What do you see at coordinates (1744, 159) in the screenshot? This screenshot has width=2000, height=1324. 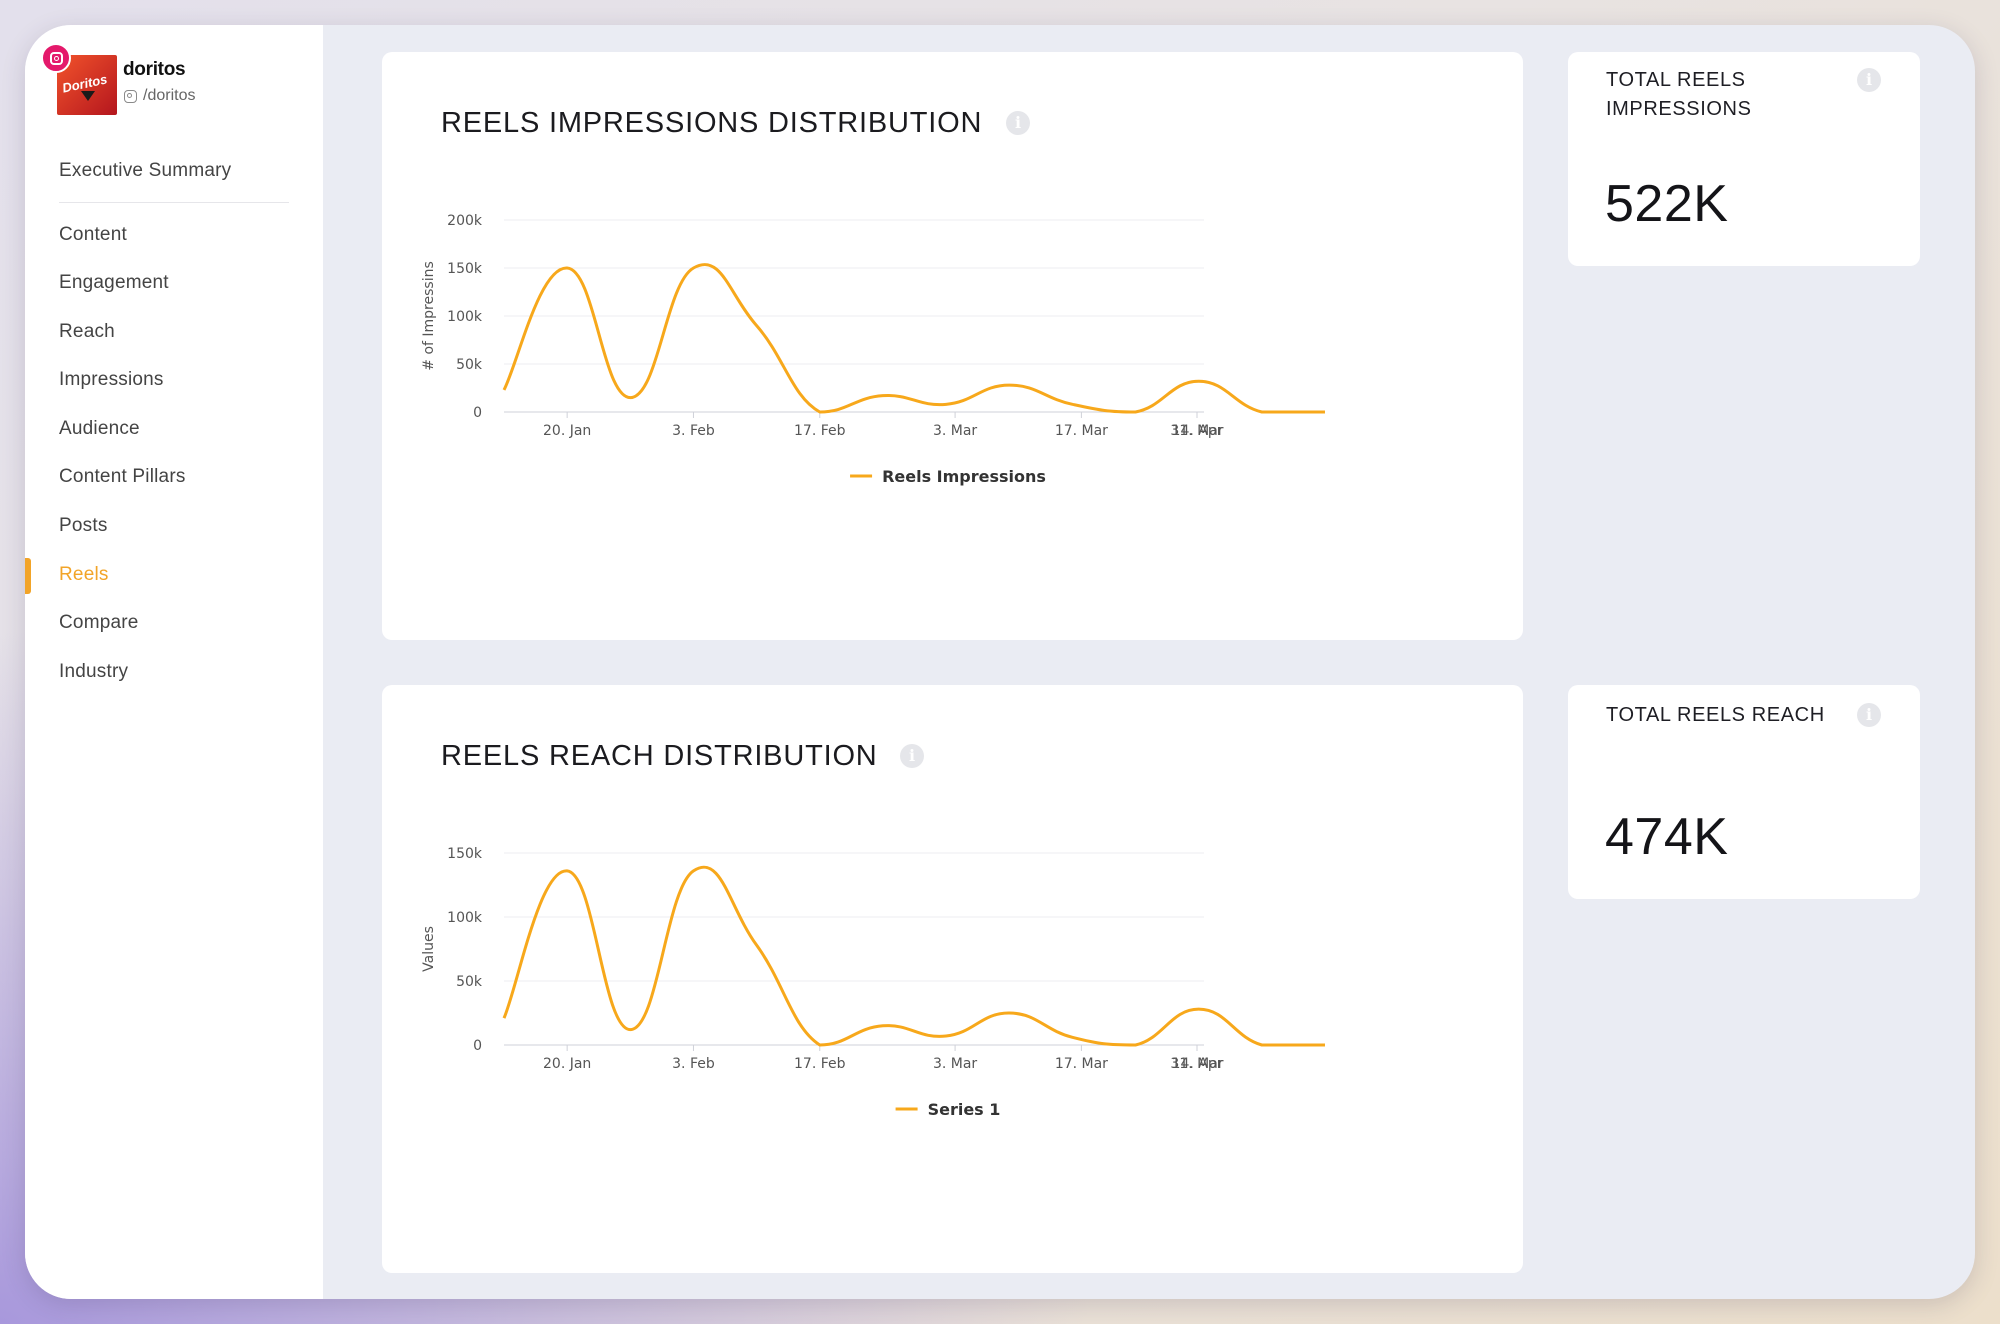 I see `total-impressions-card: TOTAL REELS IMPRESSIONS i 522K` at bounding box center [1744, 159].